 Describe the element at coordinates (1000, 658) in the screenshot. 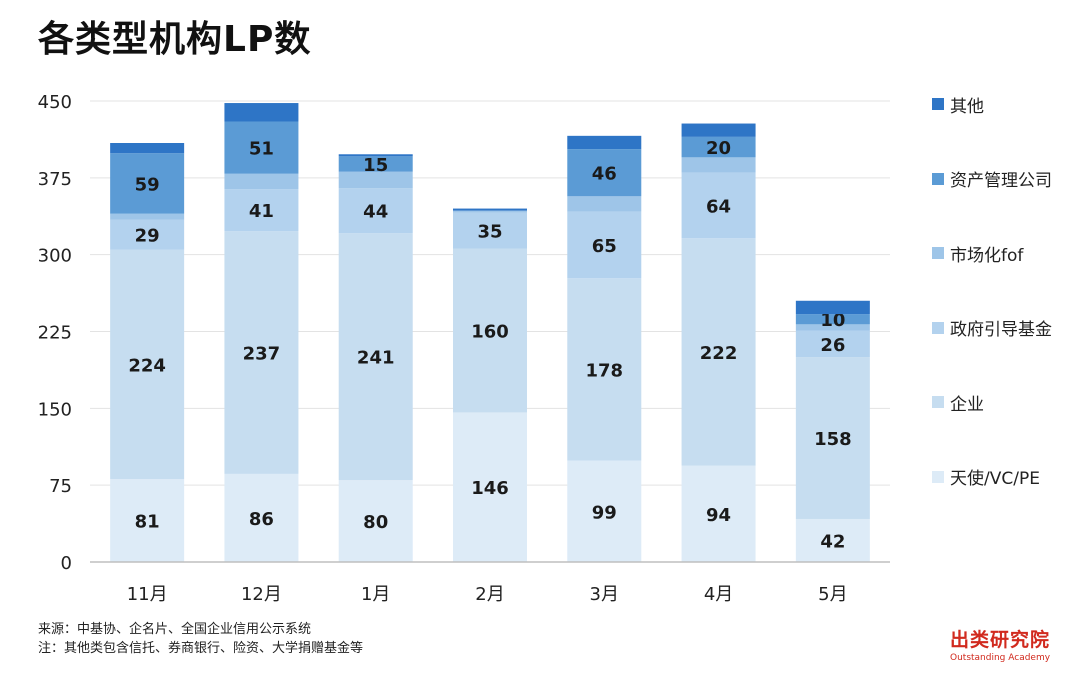

I see `logo-text-en: Outstanding Academy` at that location.